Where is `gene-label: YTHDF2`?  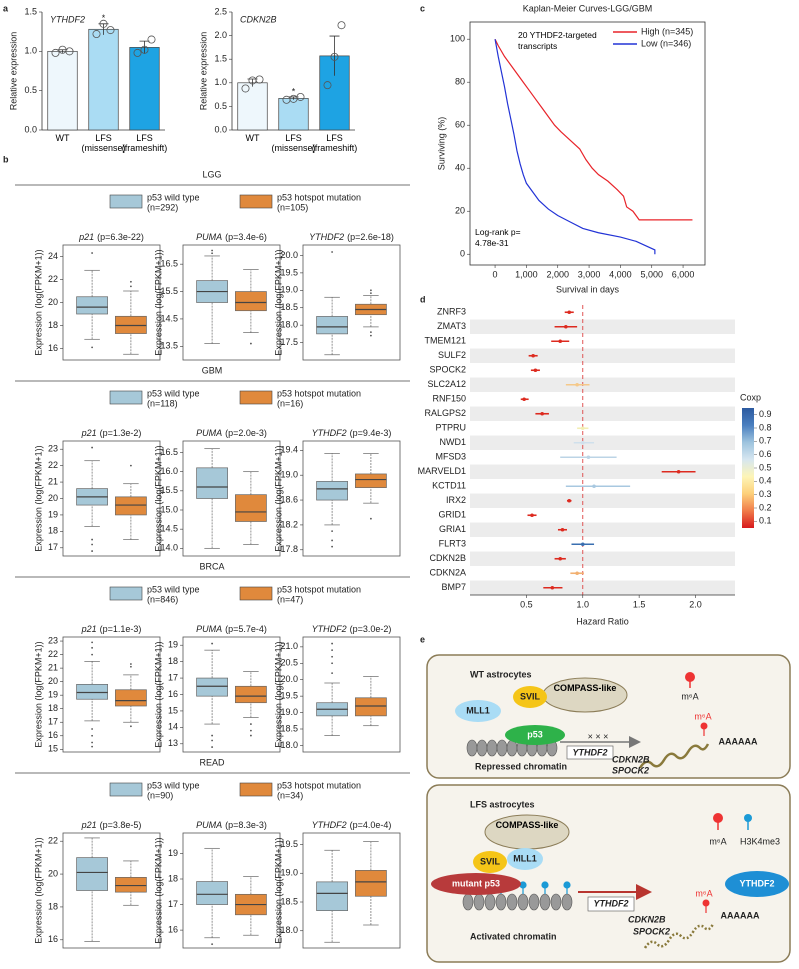 gene-label: YTHDF2 is located at coordinates (589, 752).